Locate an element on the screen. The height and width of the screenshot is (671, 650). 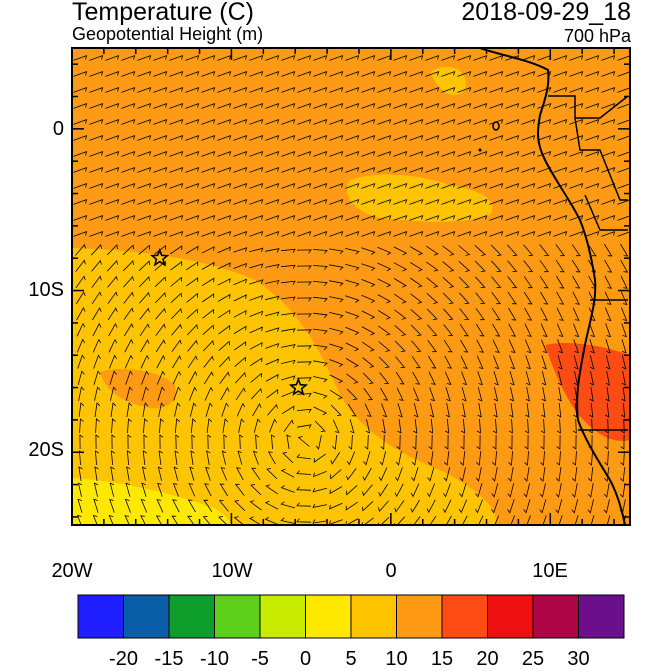
colorbar-label: 20 is located at coordinates (487, 659).